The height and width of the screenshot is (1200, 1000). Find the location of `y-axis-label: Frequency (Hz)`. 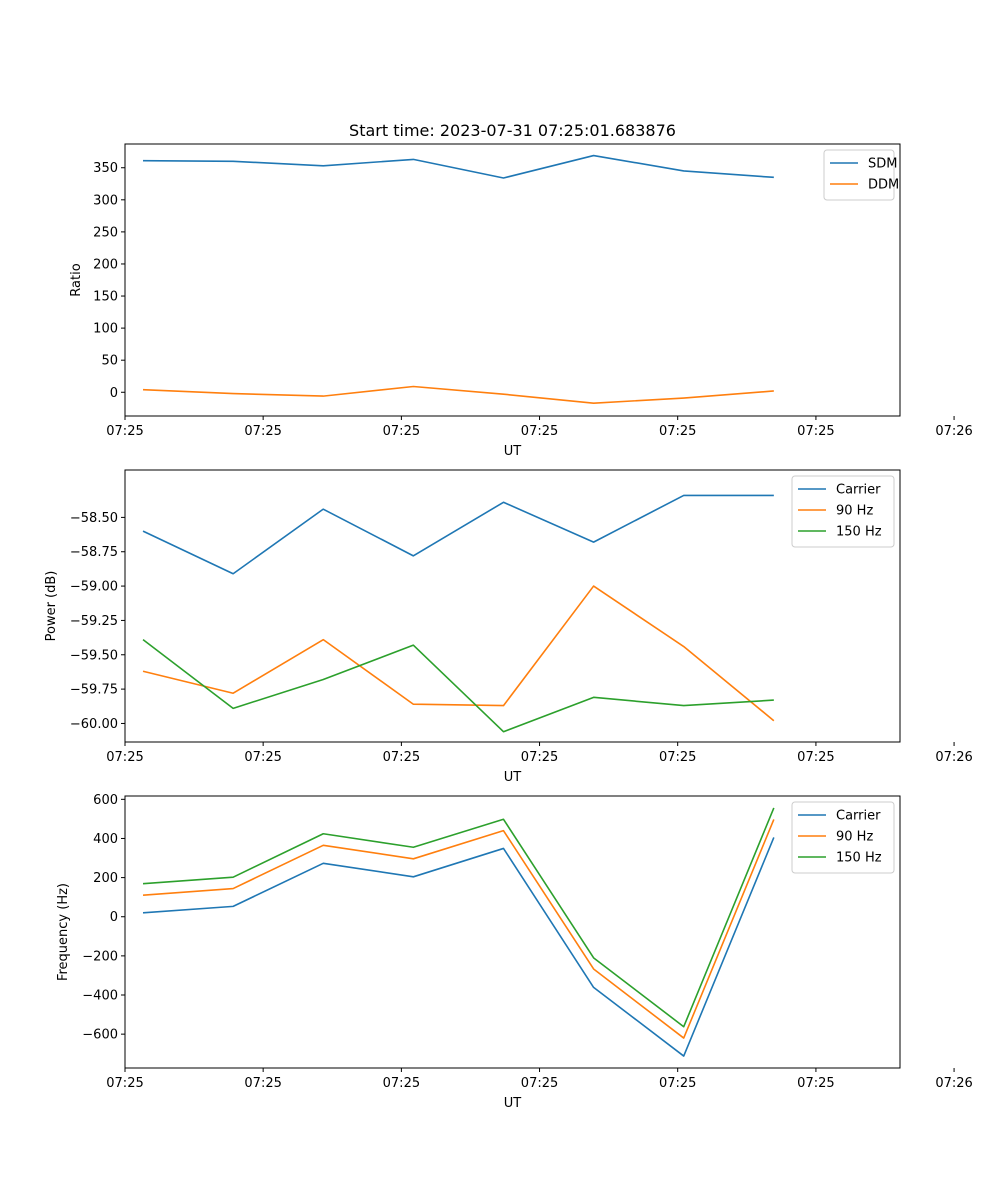

y-axis-label: Frequency (Hz) is located at coordinates (63, 932).